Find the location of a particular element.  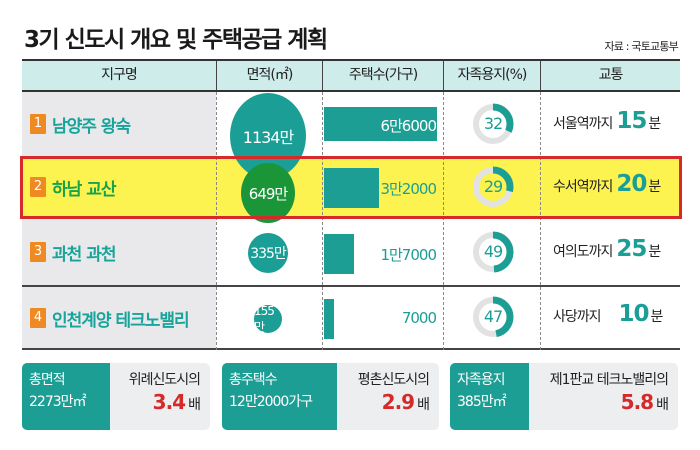

summary-label: 자족용지 is located at coordinates (481, 380).